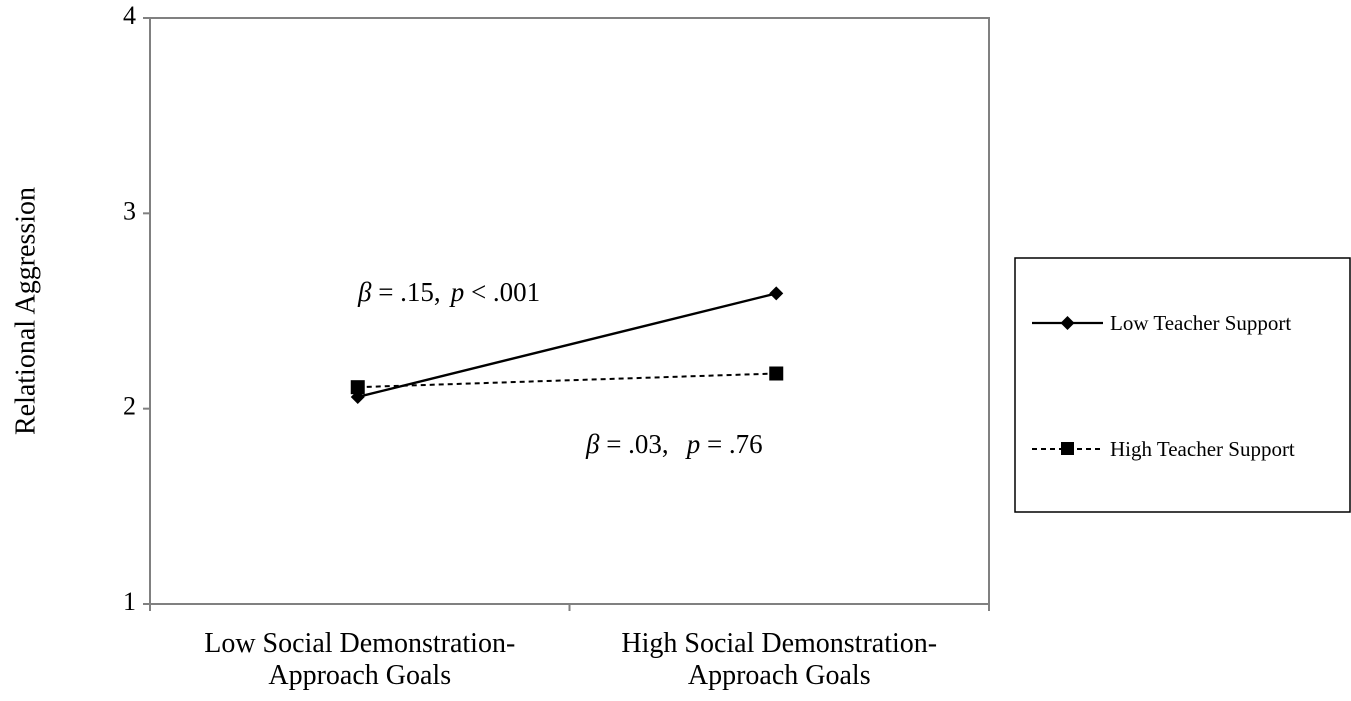 The image size is (1351, 701). I want to click on legend-box, so click(1182, 385).